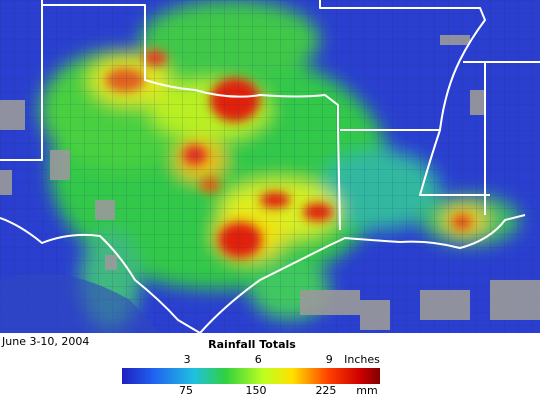  I want to click on mm-tick-label: 75, so click(186, 390).